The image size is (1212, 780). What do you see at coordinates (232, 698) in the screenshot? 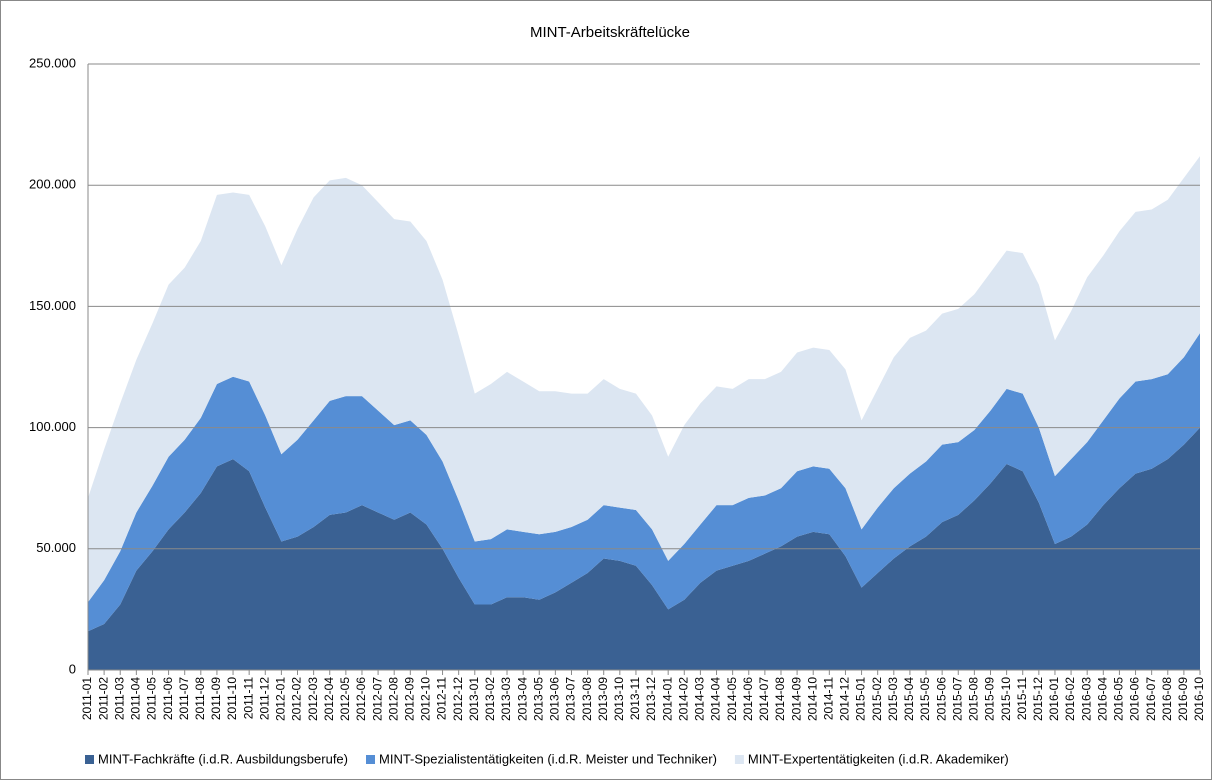
I see `x-tick-label: 2011-10` at bounding box center [232, 698].